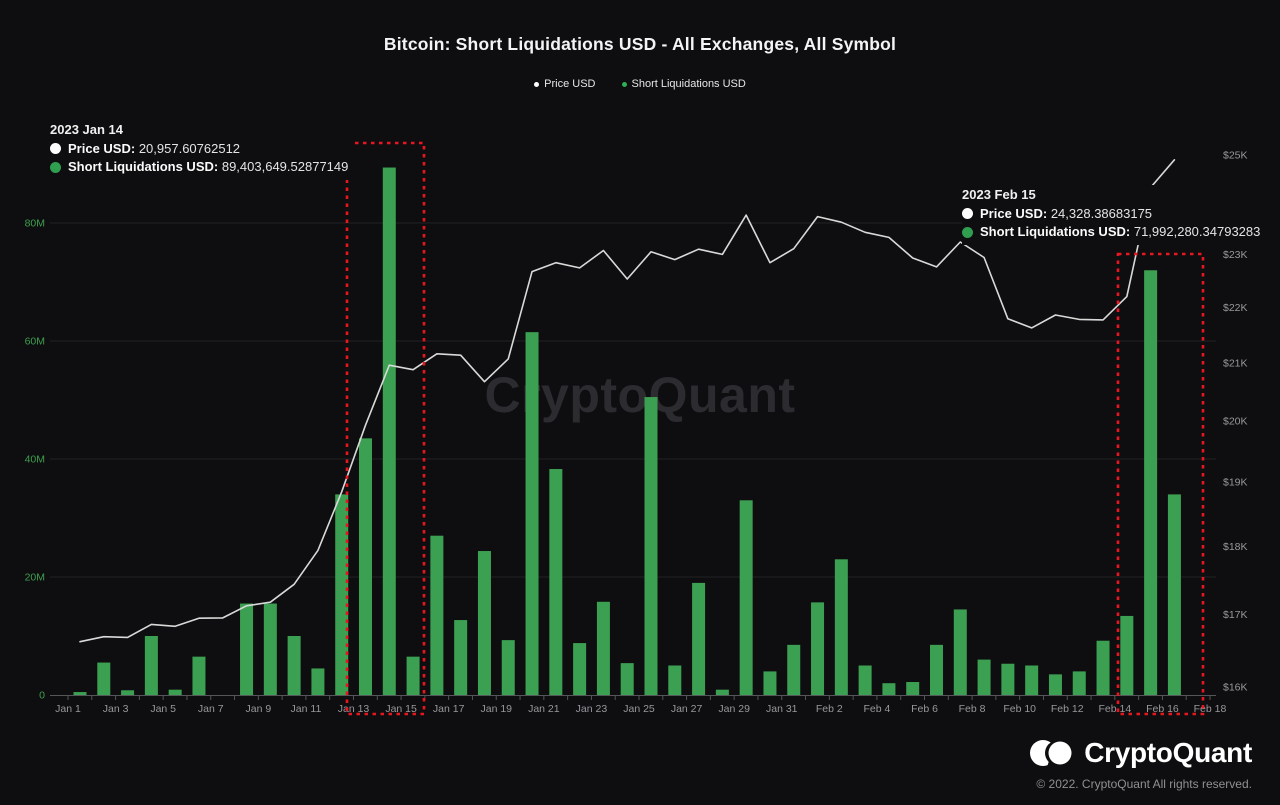 This screenshot has height=805, width=1280. Describe the element at coordinates (1235, 483) in the screenshot. I see `right-axis-label: $19K` at that location.